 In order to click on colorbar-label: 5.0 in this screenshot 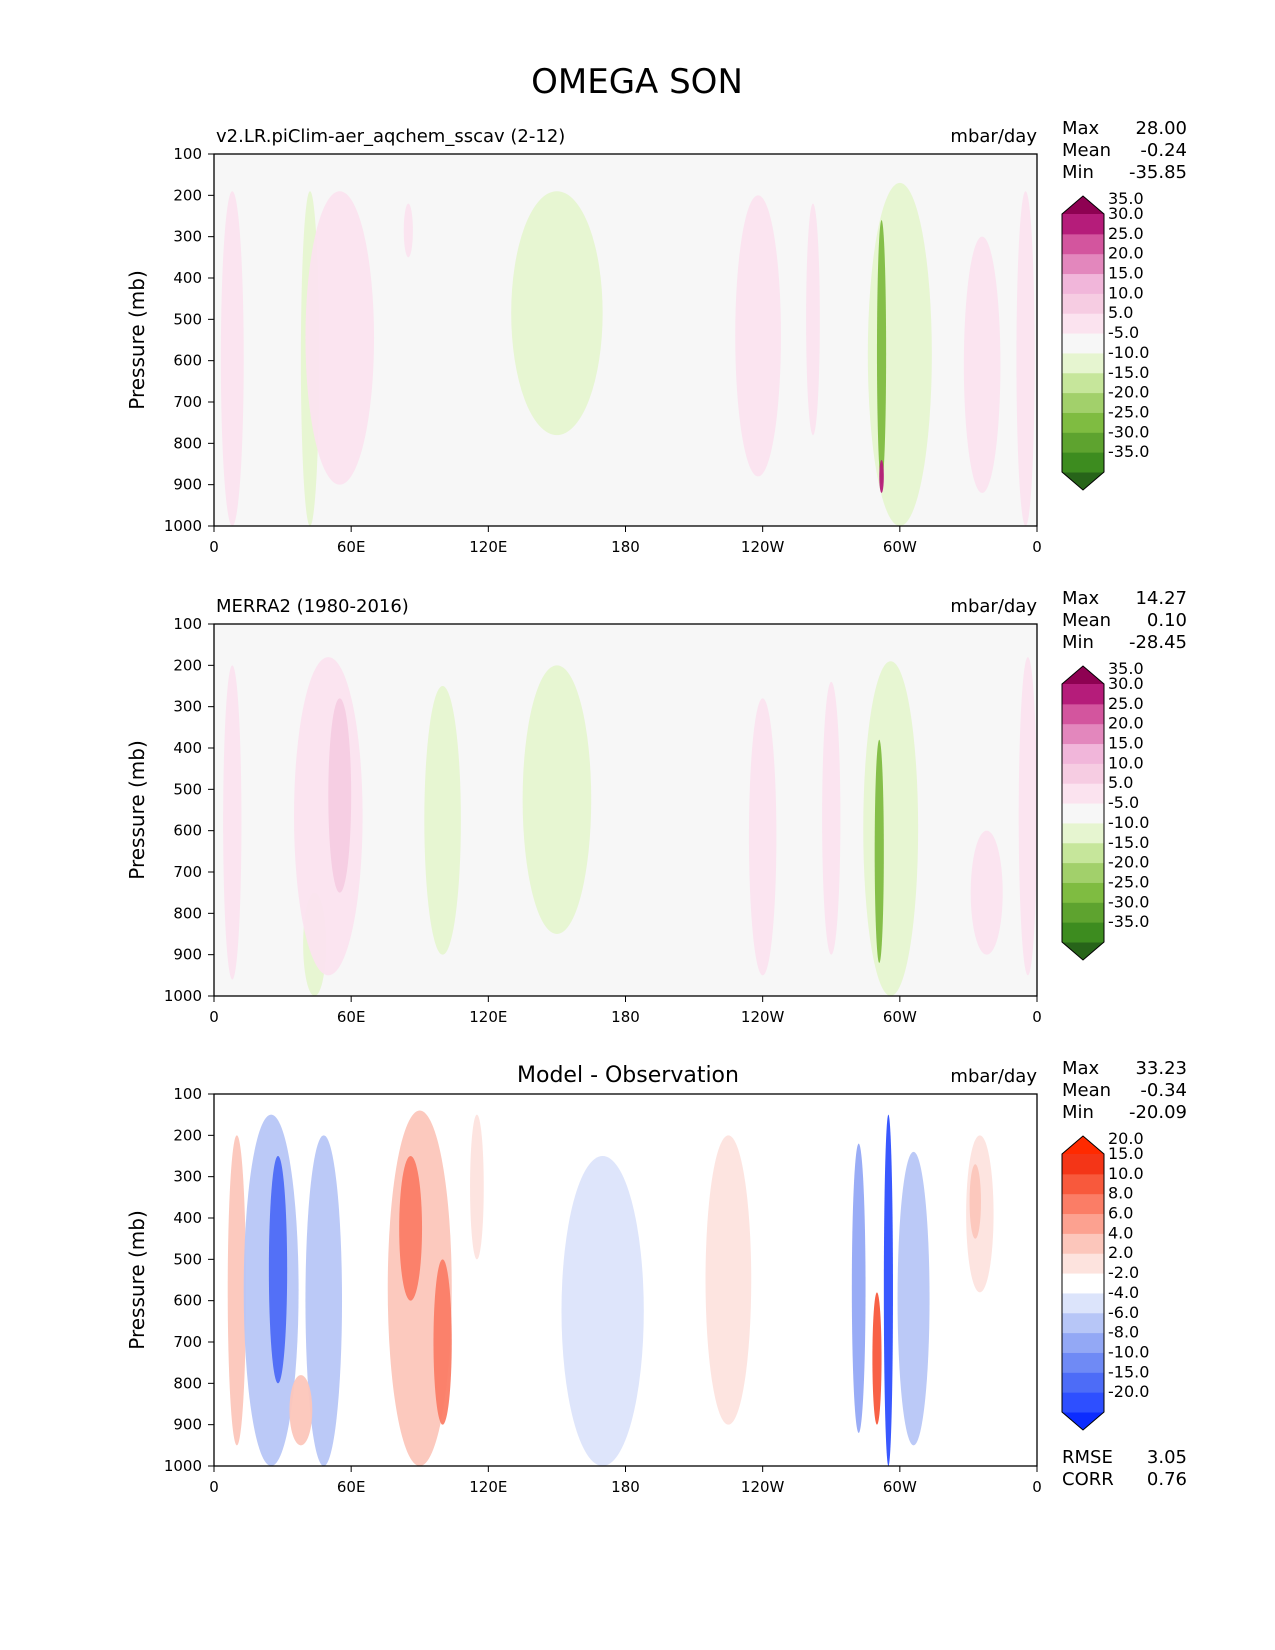, I will do `click(1120, 782)`.